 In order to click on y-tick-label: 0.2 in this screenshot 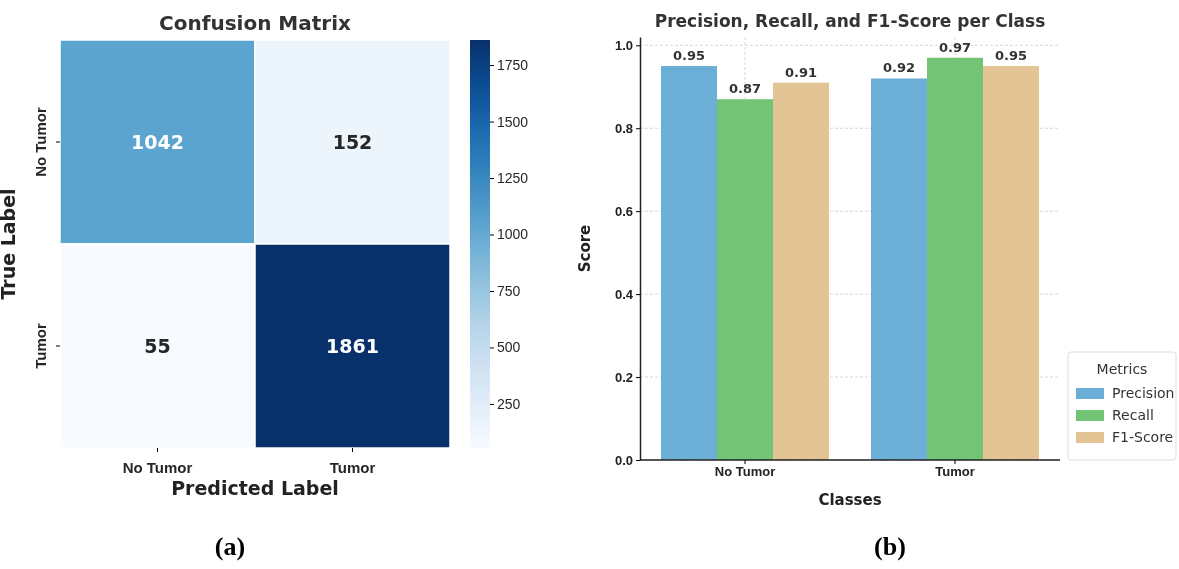, I will do `click(623, 377)`.